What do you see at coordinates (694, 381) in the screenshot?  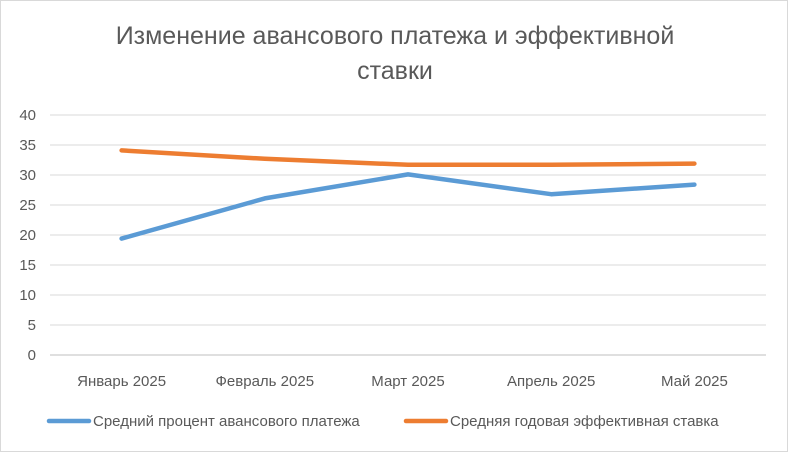 I see `x-tick-label: Май 2025` at bounding box center [694, 381].